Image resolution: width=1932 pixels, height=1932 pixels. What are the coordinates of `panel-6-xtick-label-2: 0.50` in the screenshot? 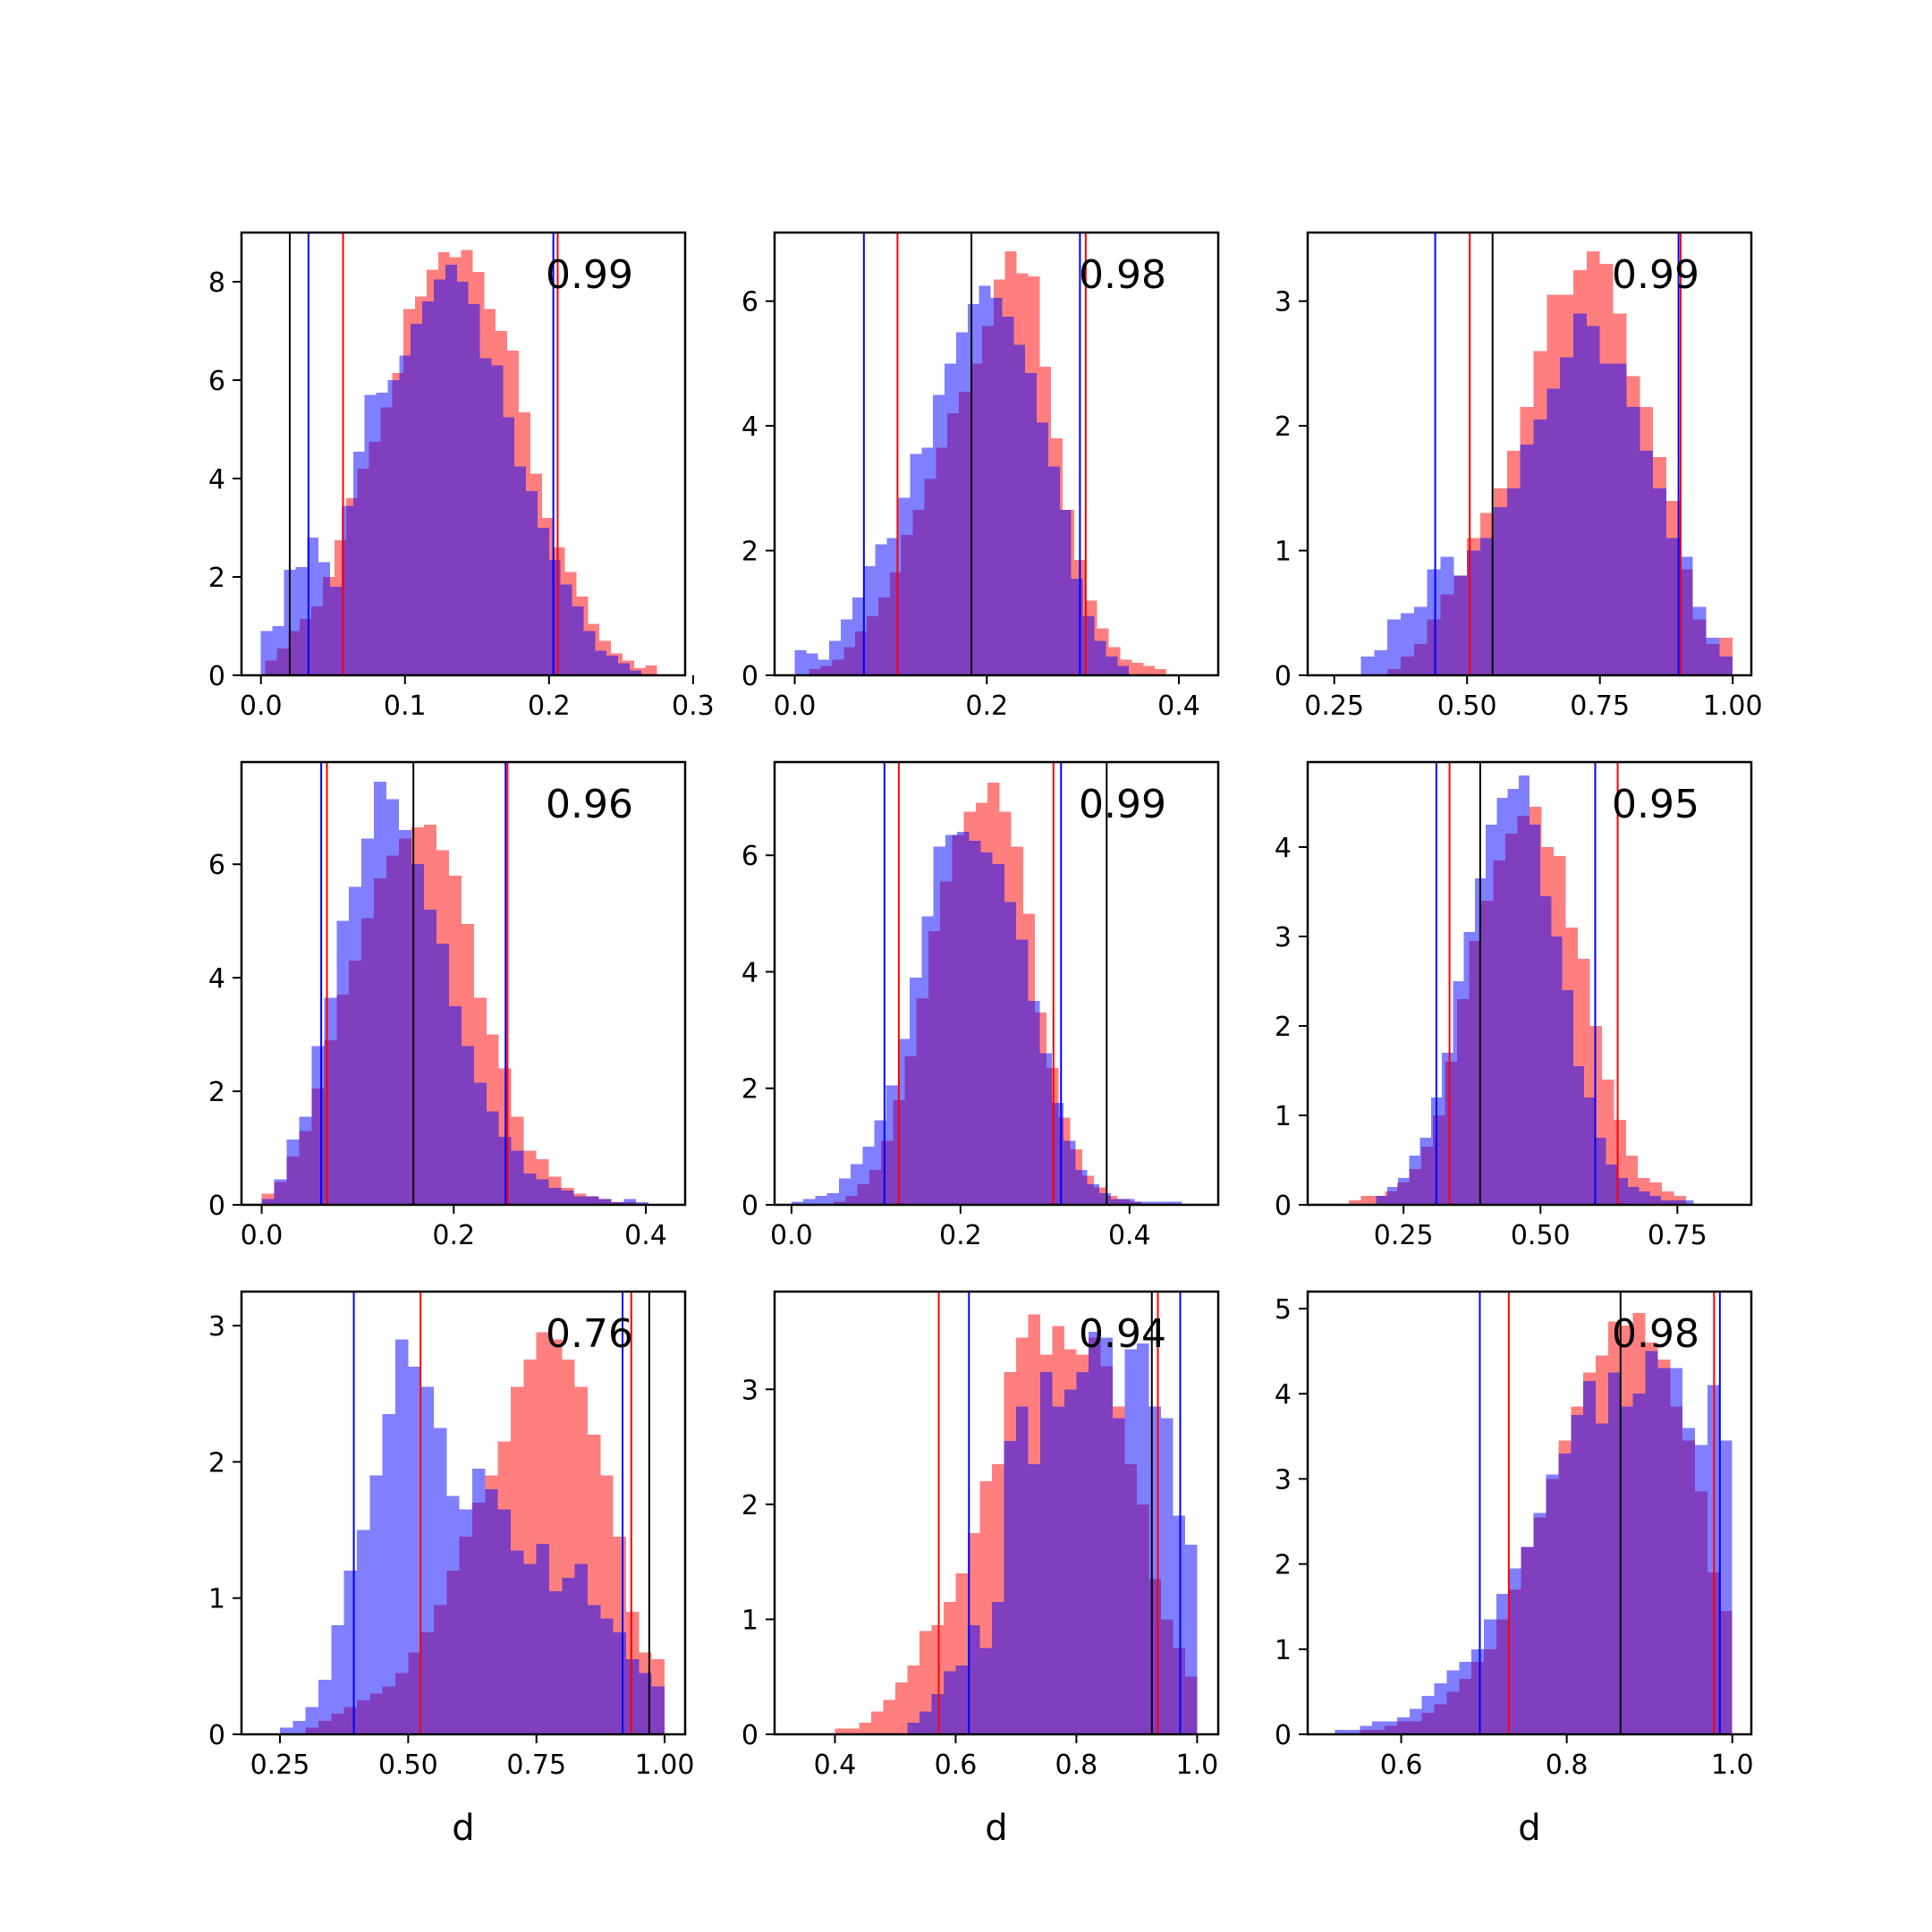 It's located at (1541, 1235).